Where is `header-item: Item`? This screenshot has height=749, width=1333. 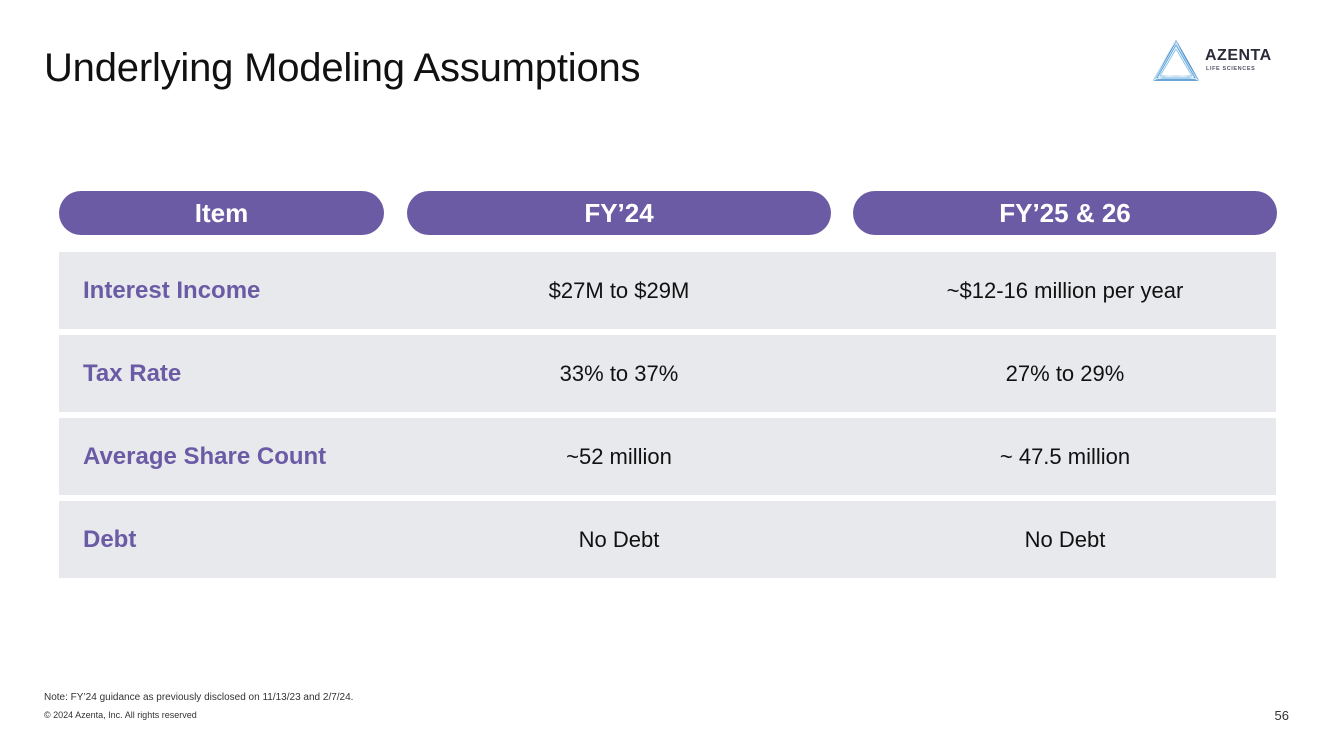 header-item: Item is located at coordinates (221, 213).